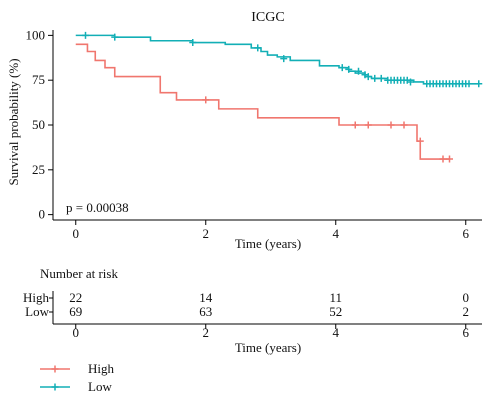  Describe the element at coordinates (75, 311) in the screenshot. I see `risk-count: 69` at that location.